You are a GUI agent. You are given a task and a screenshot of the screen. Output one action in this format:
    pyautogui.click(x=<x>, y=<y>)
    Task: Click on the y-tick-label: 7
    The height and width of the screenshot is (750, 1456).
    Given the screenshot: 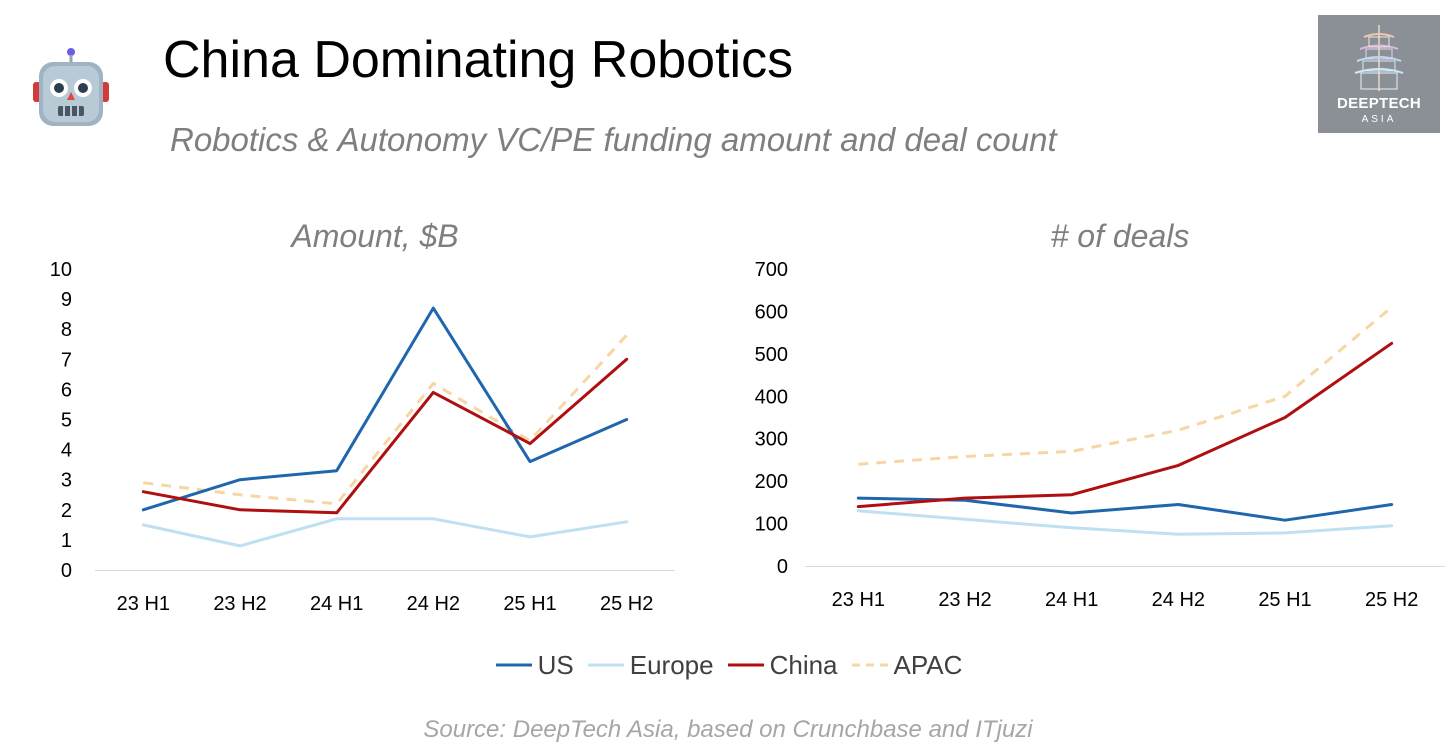 What is the action you would take?
    pyautogui.click(x=66, y=360)
    